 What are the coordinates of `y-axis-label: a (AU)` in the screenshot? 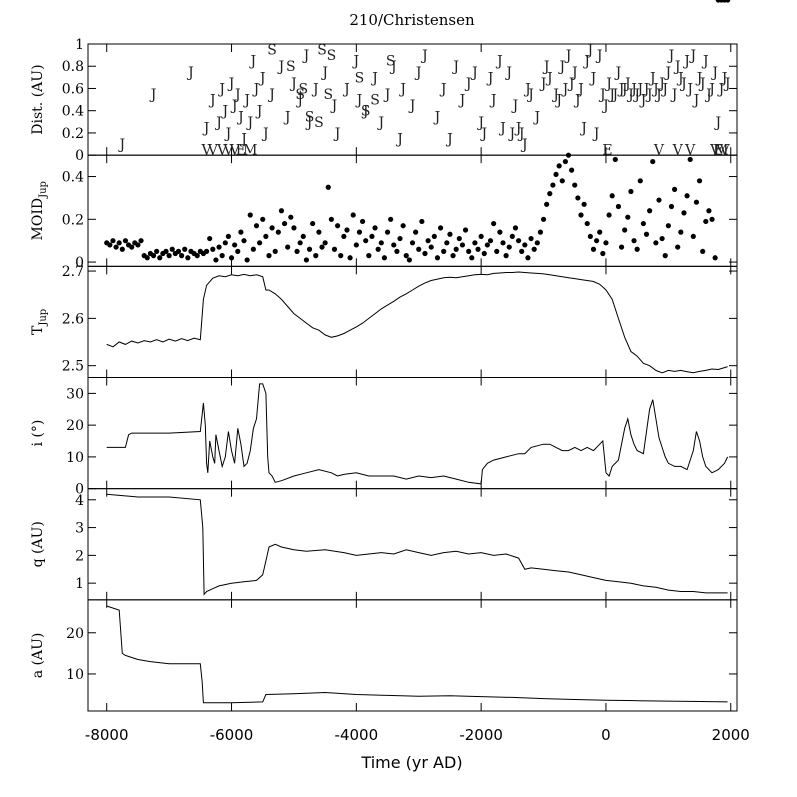 It's located at (38, 656).